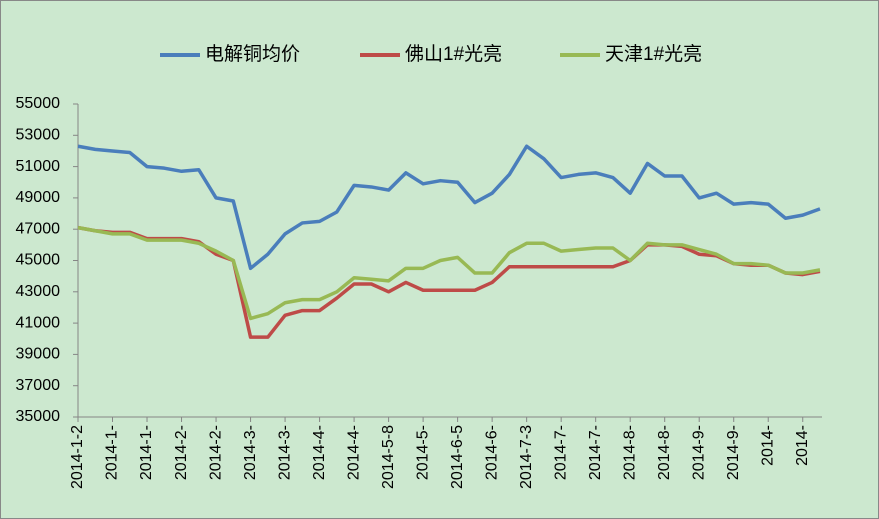 The width and height of the screenshot is (879, 519). Describe the element at coordinates (453, 54) in the screenshot. I see `legend-label: 佛山1#光亮` at that location.